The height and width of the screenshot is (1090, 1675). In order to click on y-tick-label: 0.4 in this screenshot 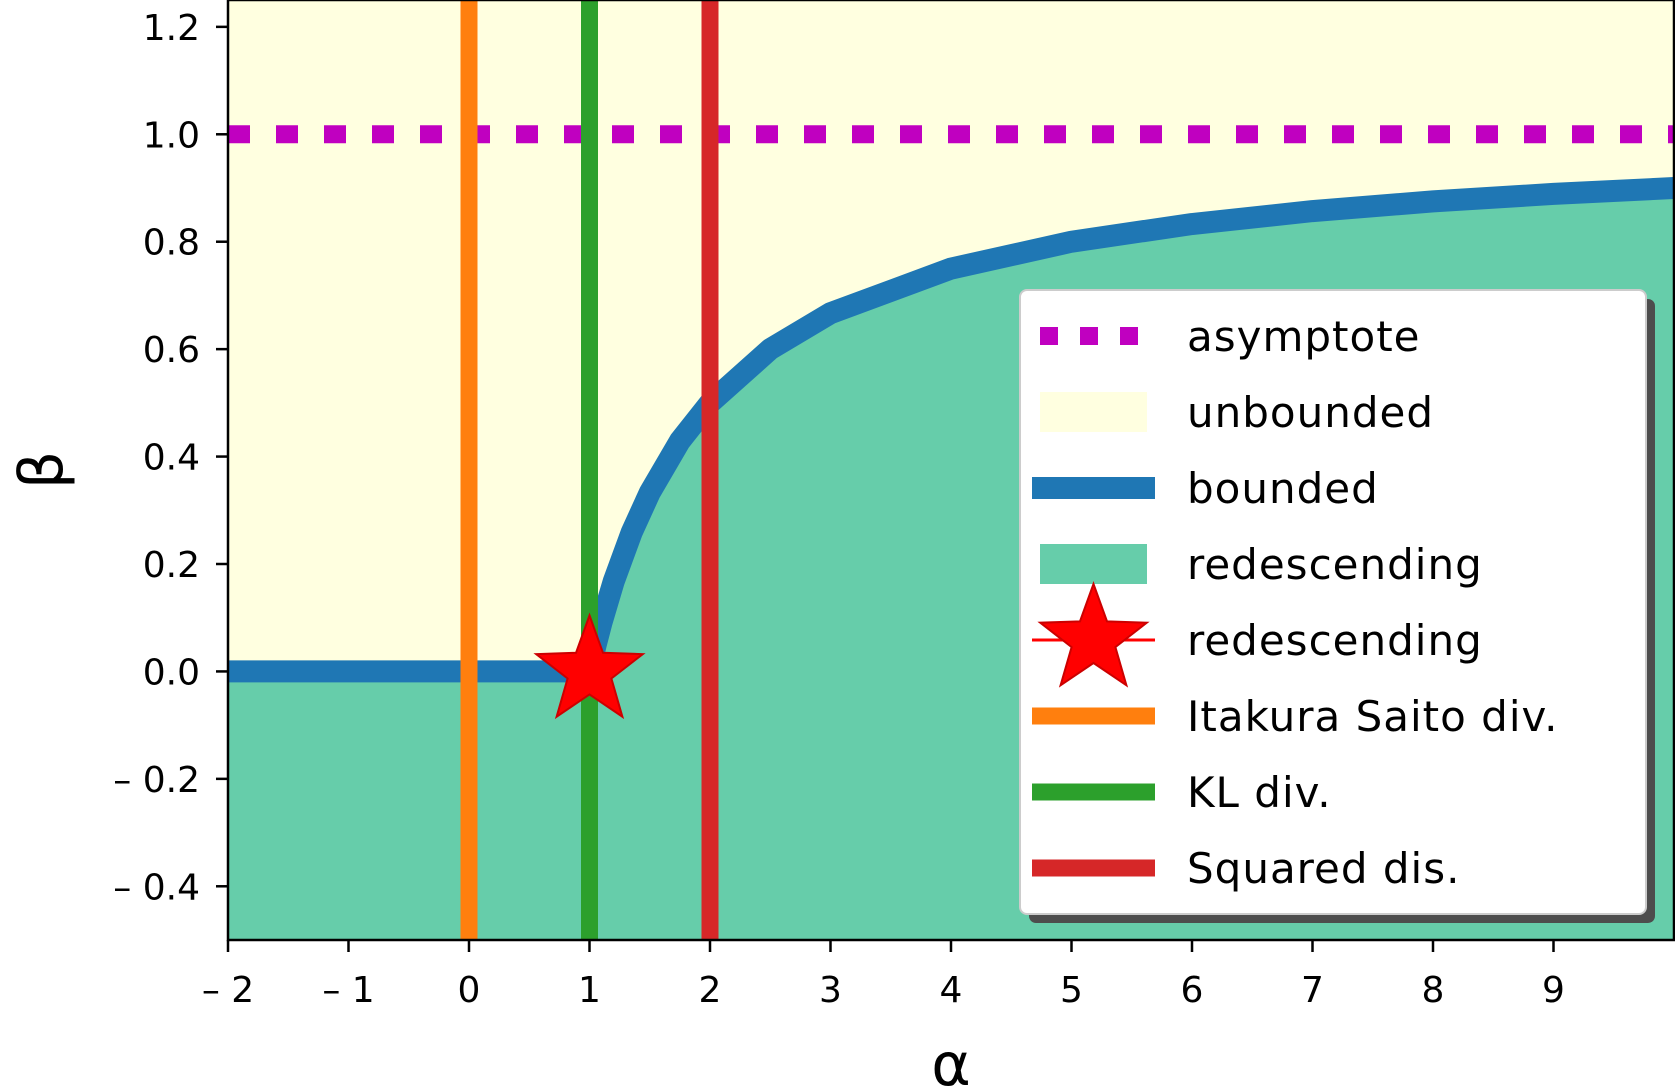, I will do `click(171, 458)`.